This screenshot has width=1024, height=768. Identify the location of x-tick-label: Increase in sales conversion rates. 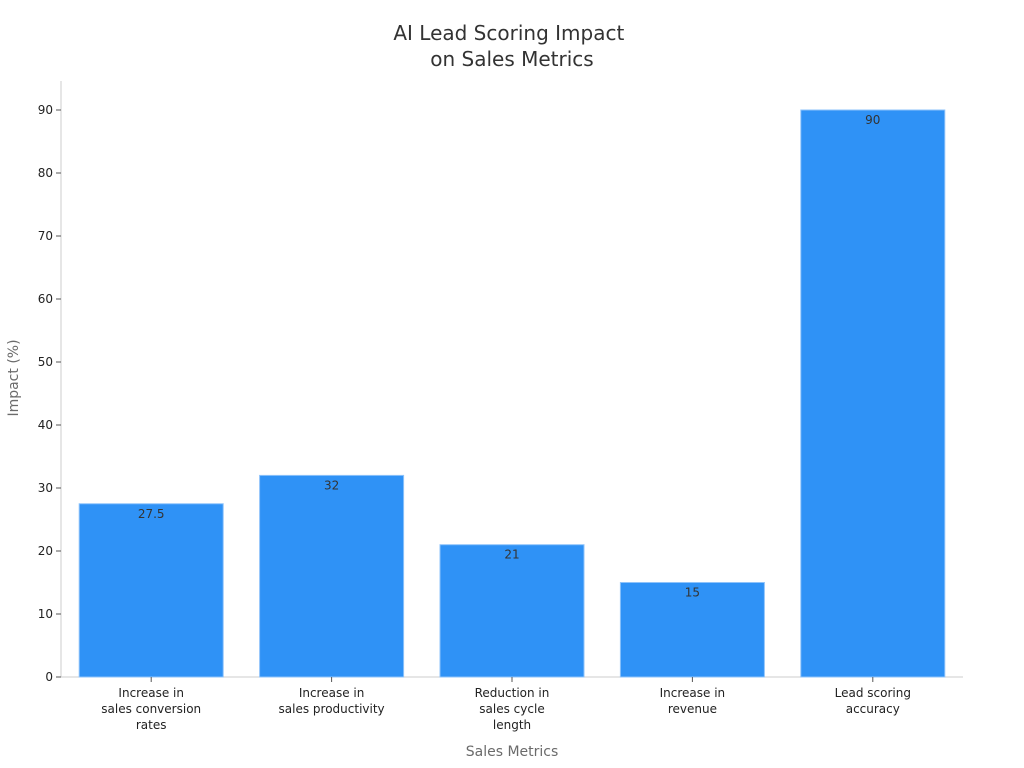
(151, 709).